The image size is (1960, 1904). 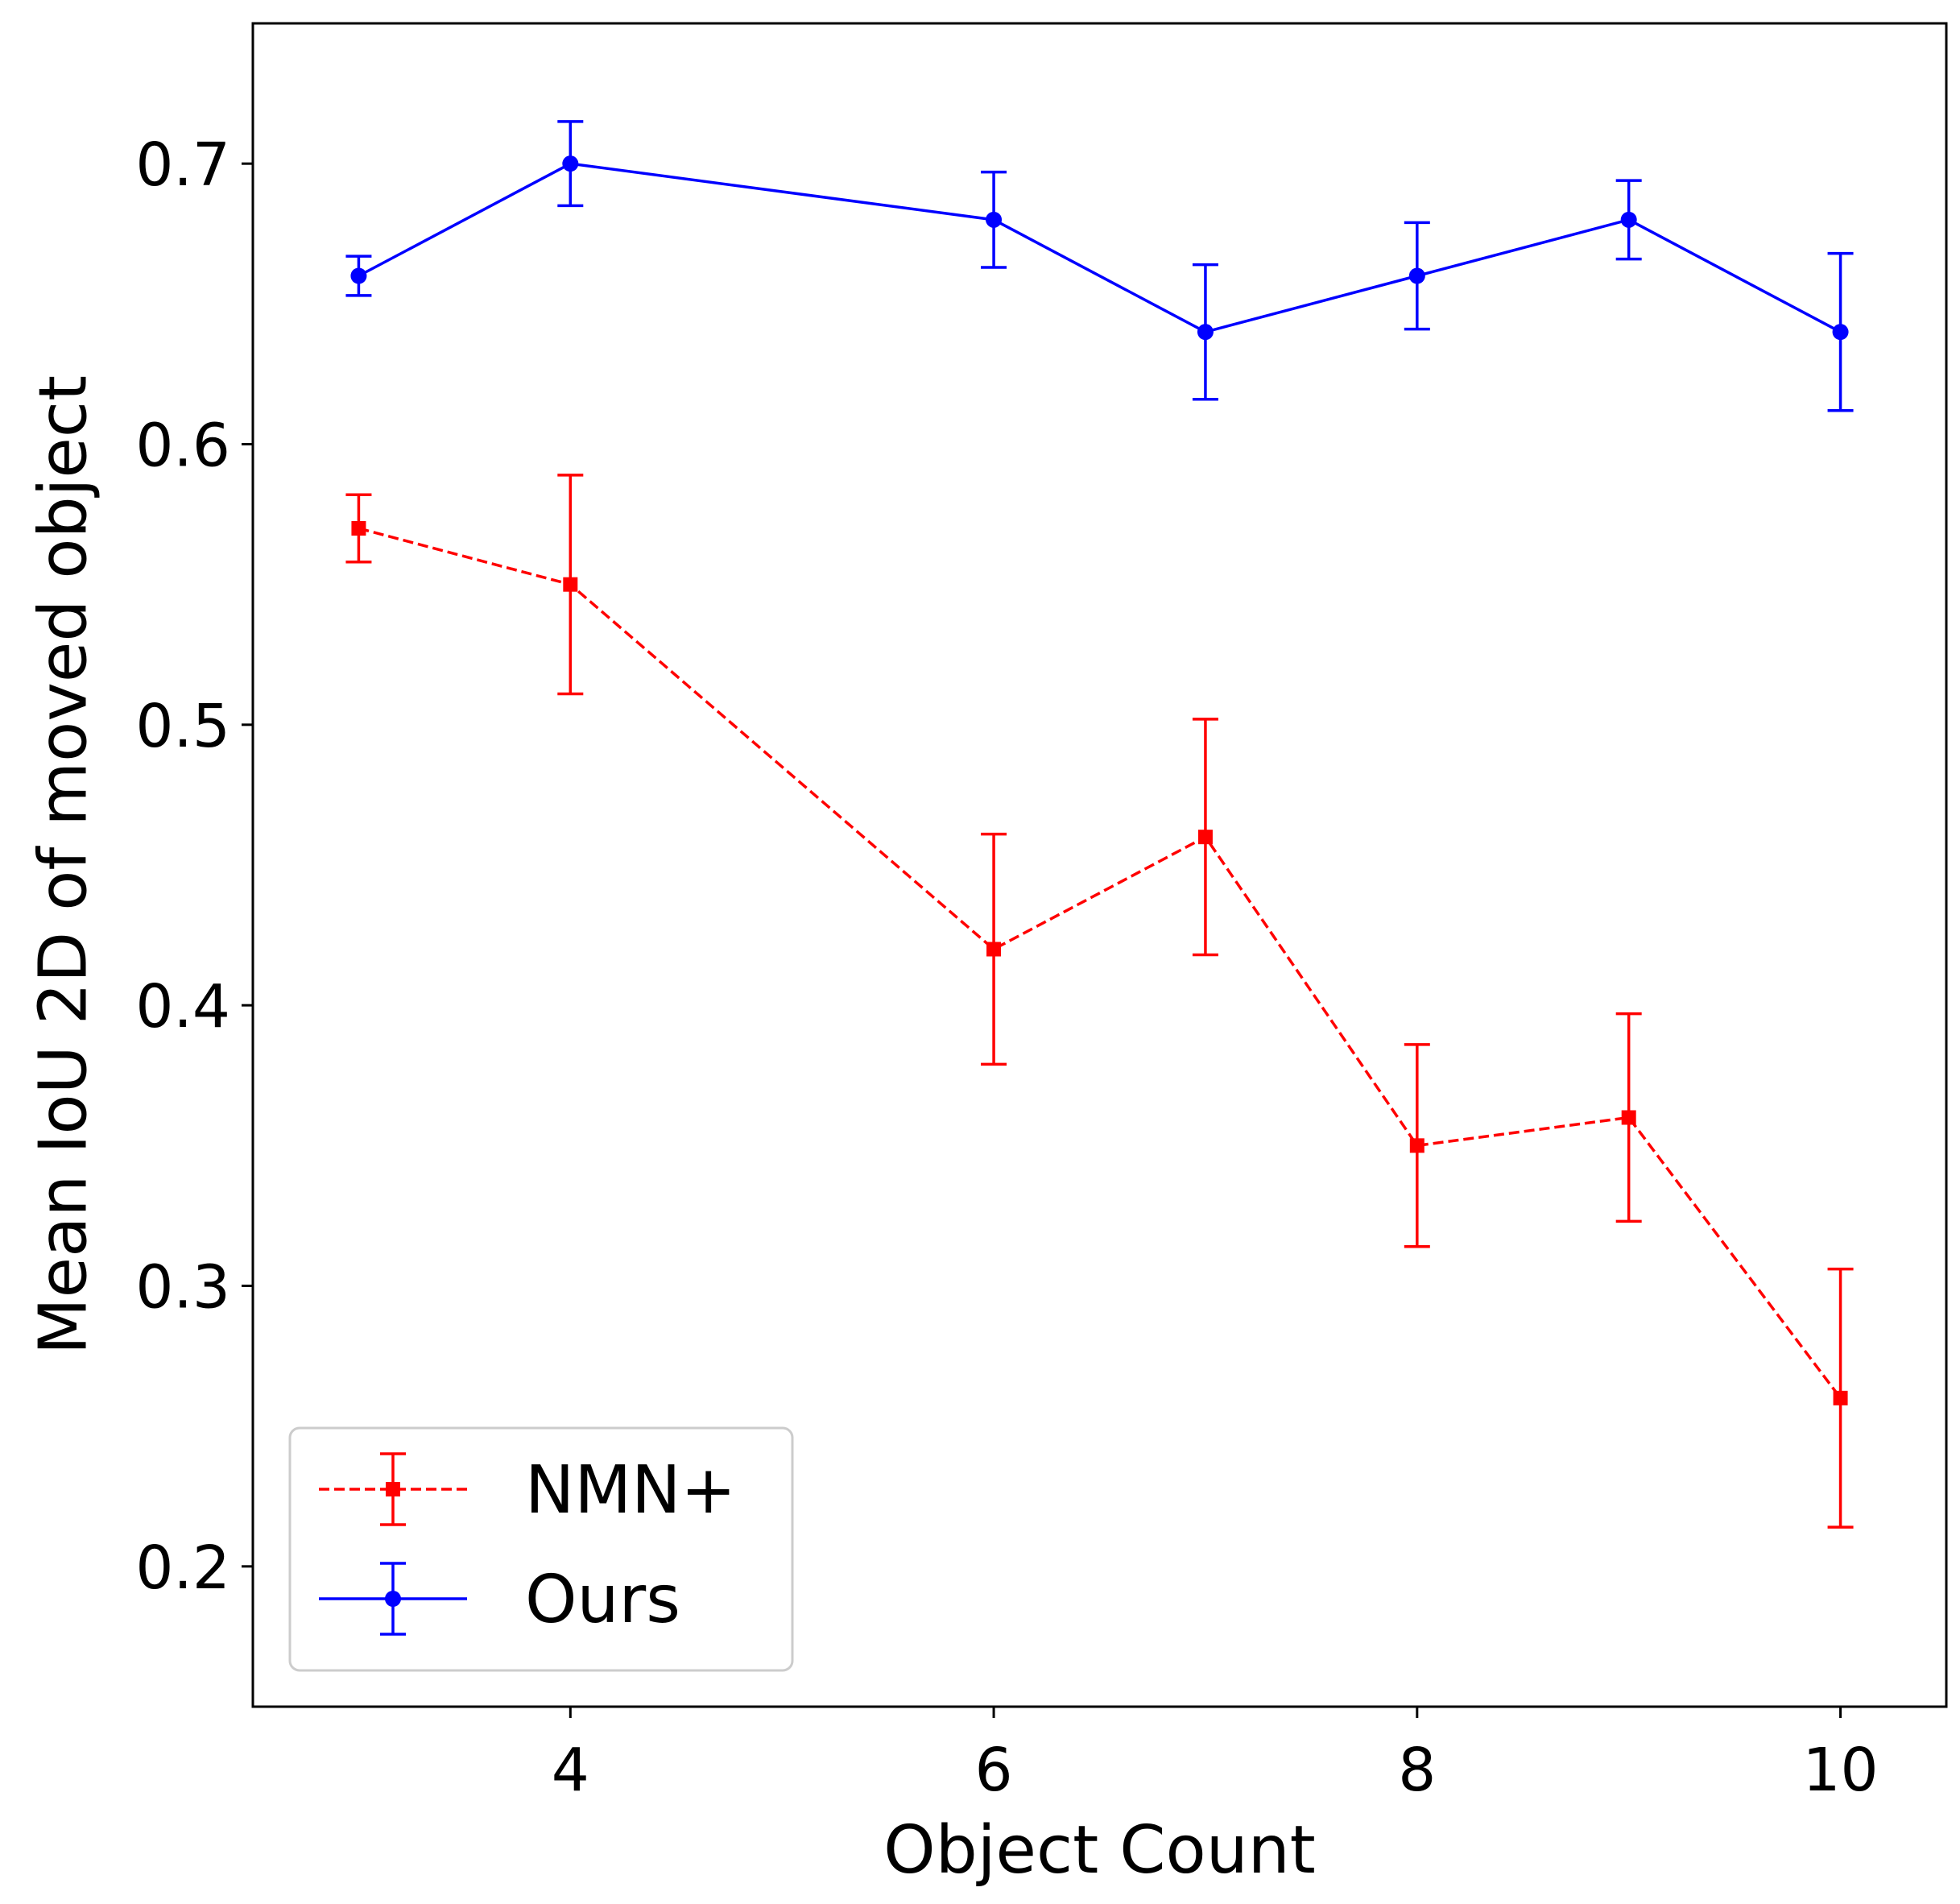 What do you see at coordinates (994, 1770) in the screenshot?
I see `x-tick-label: 6` at bounding box center [994, 1770].